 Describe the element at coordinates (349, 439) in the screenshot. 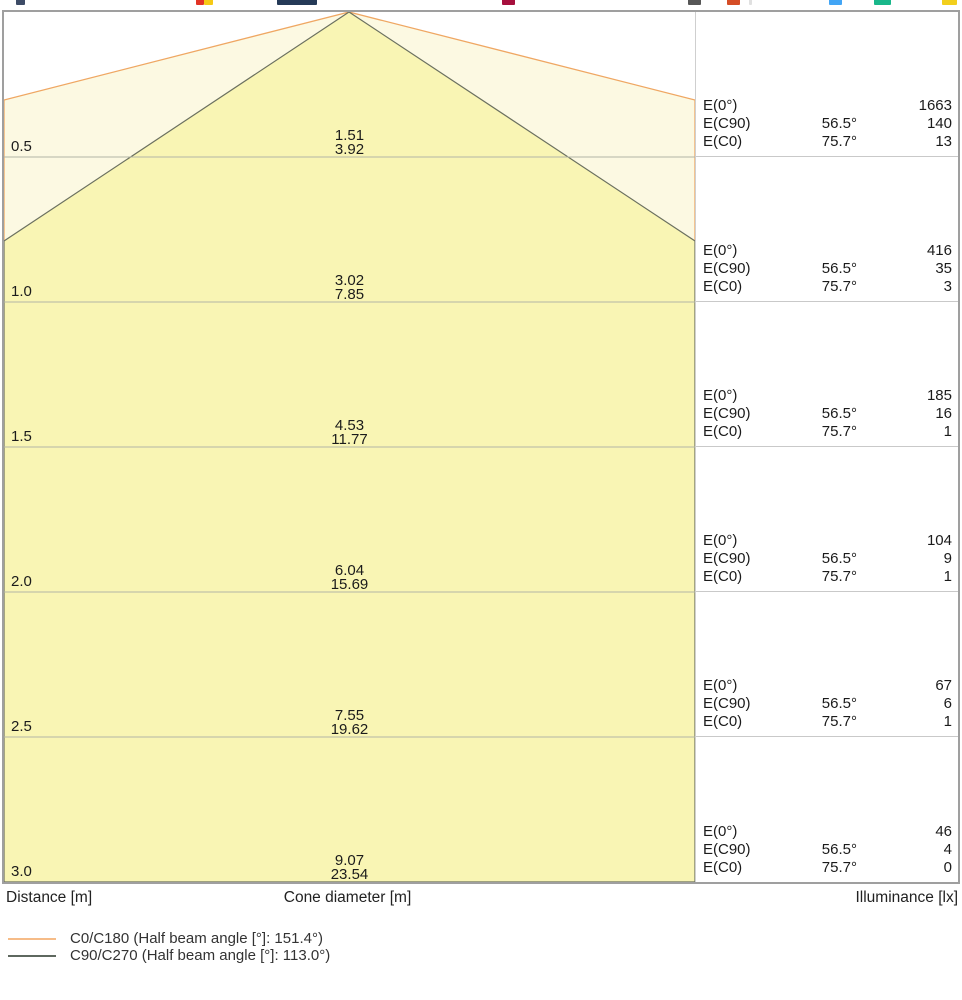

I see `c0-diameter: 11.77` at that location.